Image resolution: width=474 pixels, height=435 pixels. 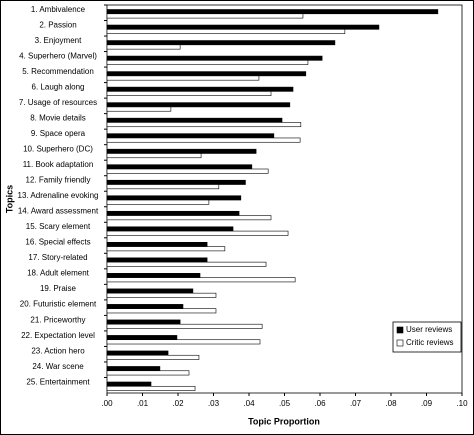 I want to click on y-tick-label: 15. Scary element, so click(x=58, y=226).